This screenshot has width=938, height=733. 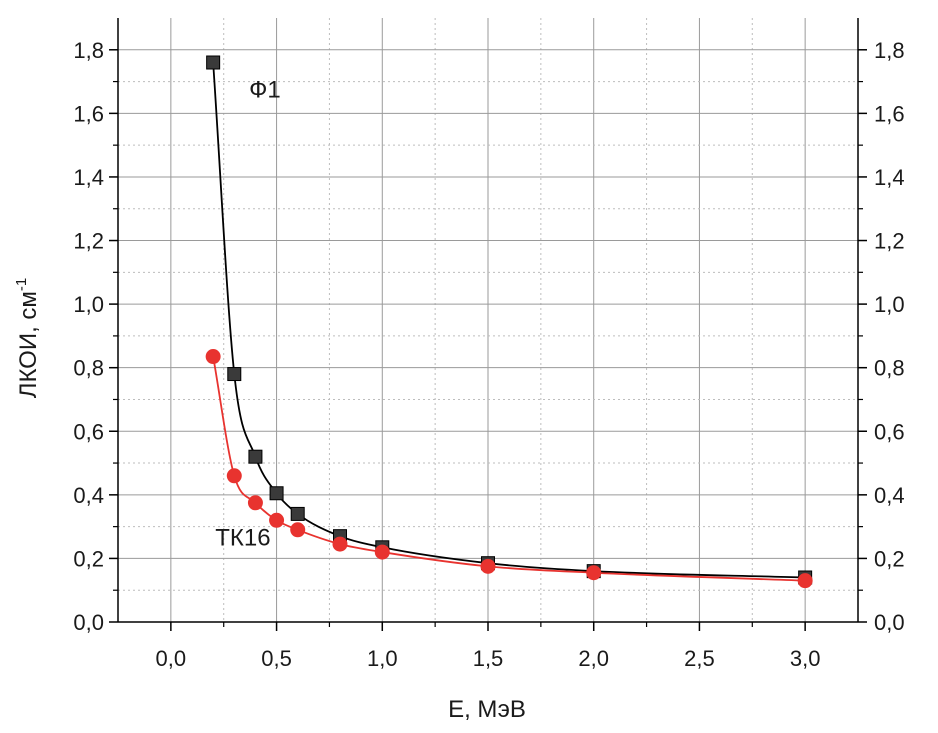 What do you see at coordinates (88, 50) in the screenshot?
I see `y-tick-label-left: 1,8` at bounding box center [88, 50].